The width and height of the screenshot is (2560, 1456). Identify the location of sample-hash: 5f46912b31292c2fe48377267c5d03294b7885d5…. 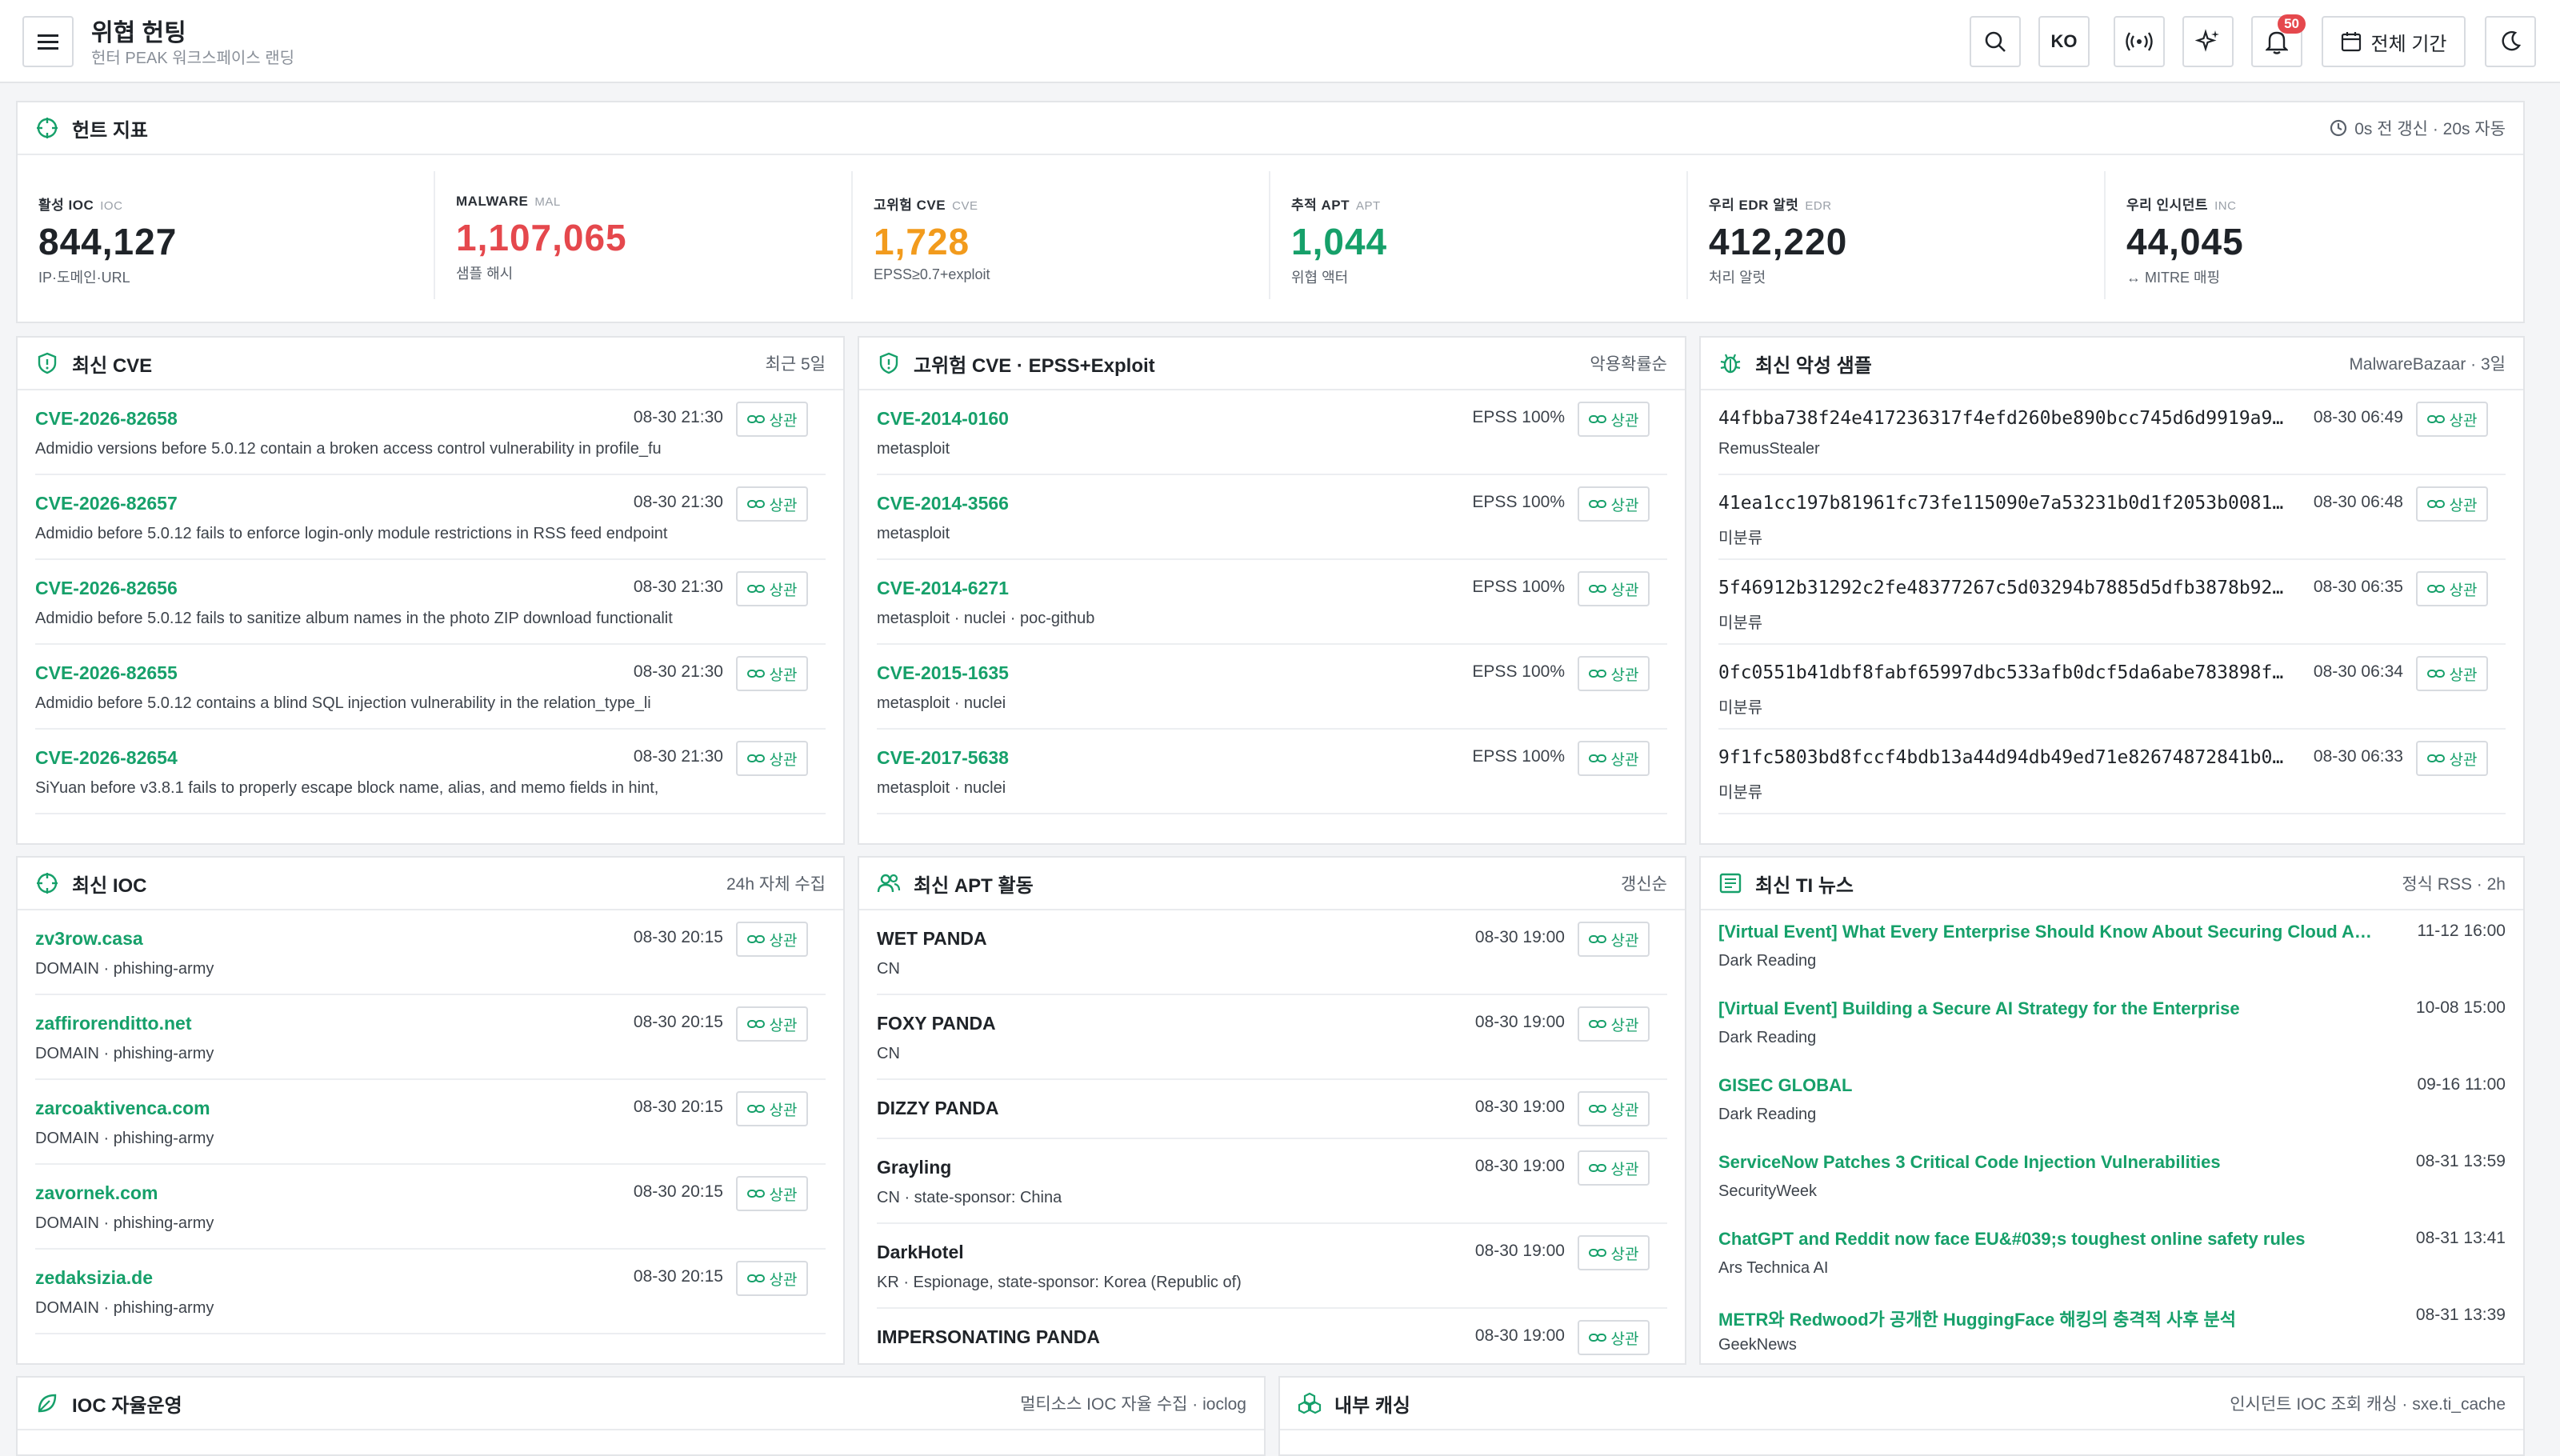
(2001, 588).